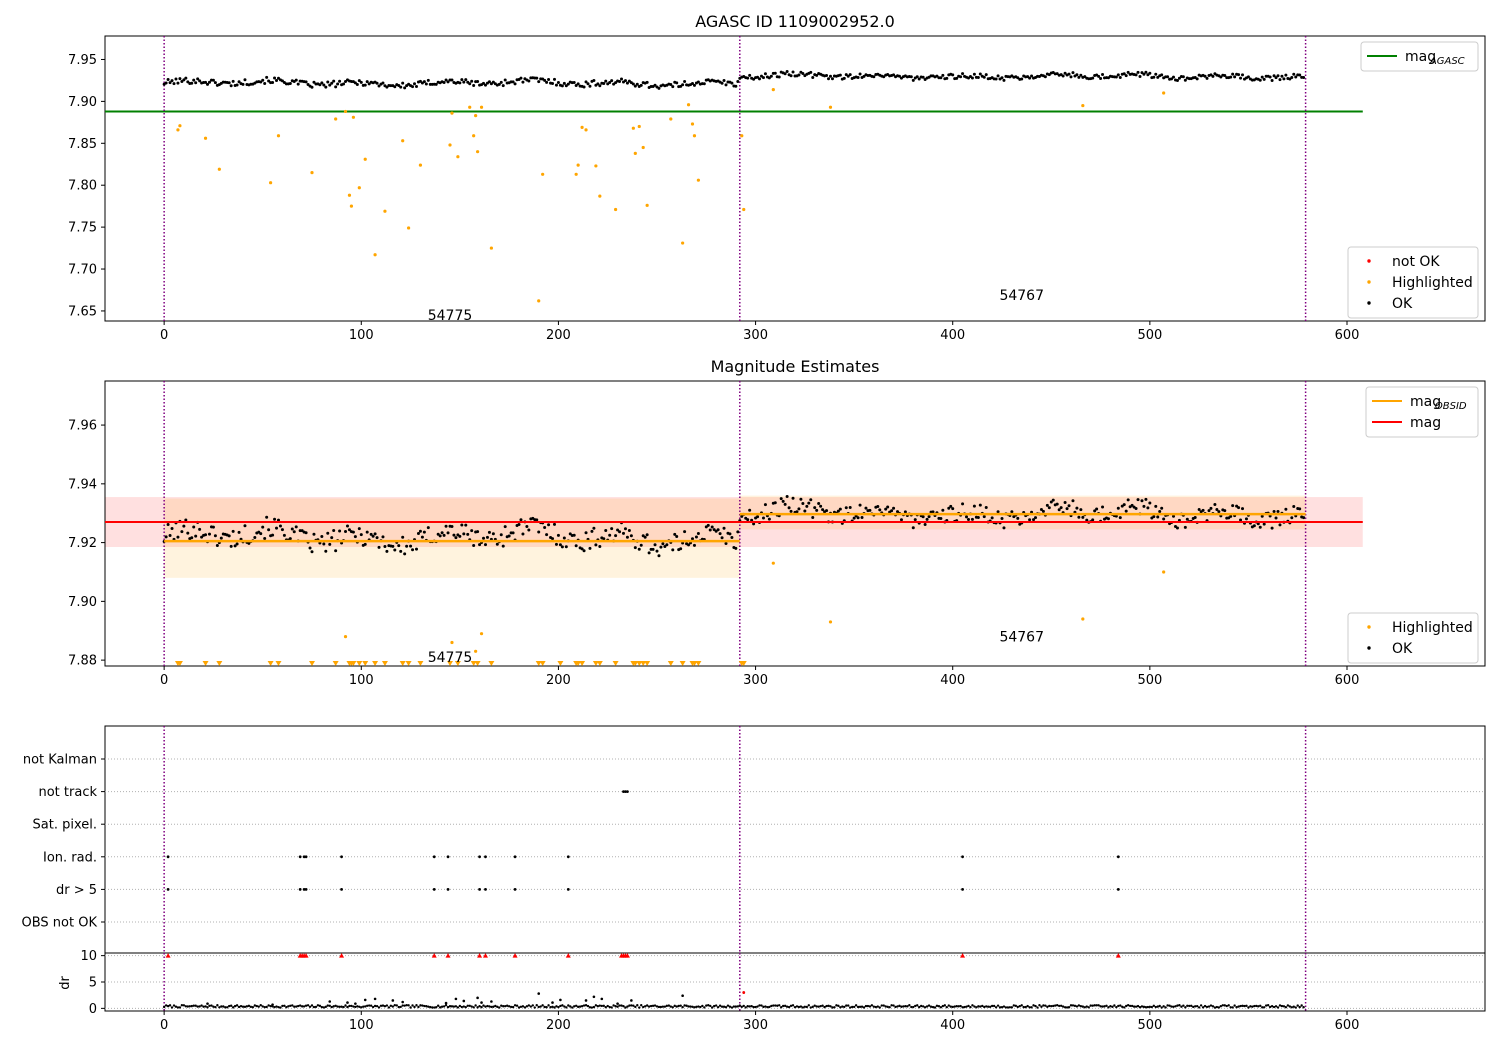 The image size is (1500, 1050). Describe the element at coordinates (1149, 1025) in the screenshot. I see `dr-x-tick-label: 500` at that location.